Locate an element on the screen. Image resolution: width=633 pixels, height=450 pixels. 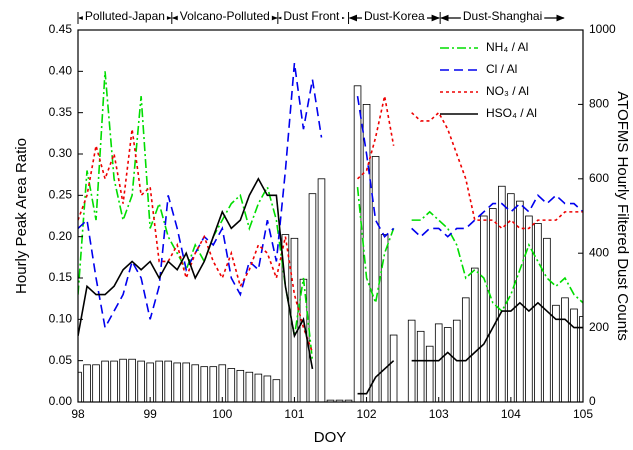
y-tick-label: 0.00 is located at coordinates (61, 401).